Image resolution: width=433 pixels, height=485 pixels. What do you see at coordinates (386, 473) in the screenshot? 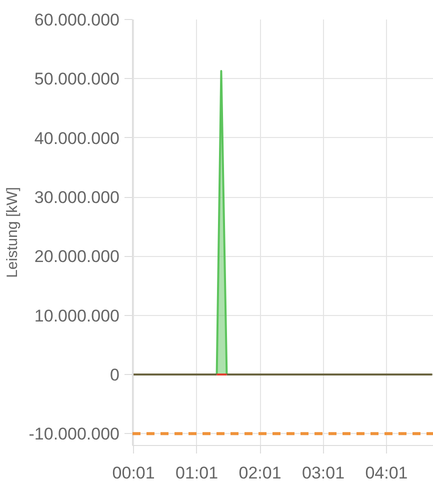
I see `x-tick-label: 04:01` at bounding box center [386, 473].